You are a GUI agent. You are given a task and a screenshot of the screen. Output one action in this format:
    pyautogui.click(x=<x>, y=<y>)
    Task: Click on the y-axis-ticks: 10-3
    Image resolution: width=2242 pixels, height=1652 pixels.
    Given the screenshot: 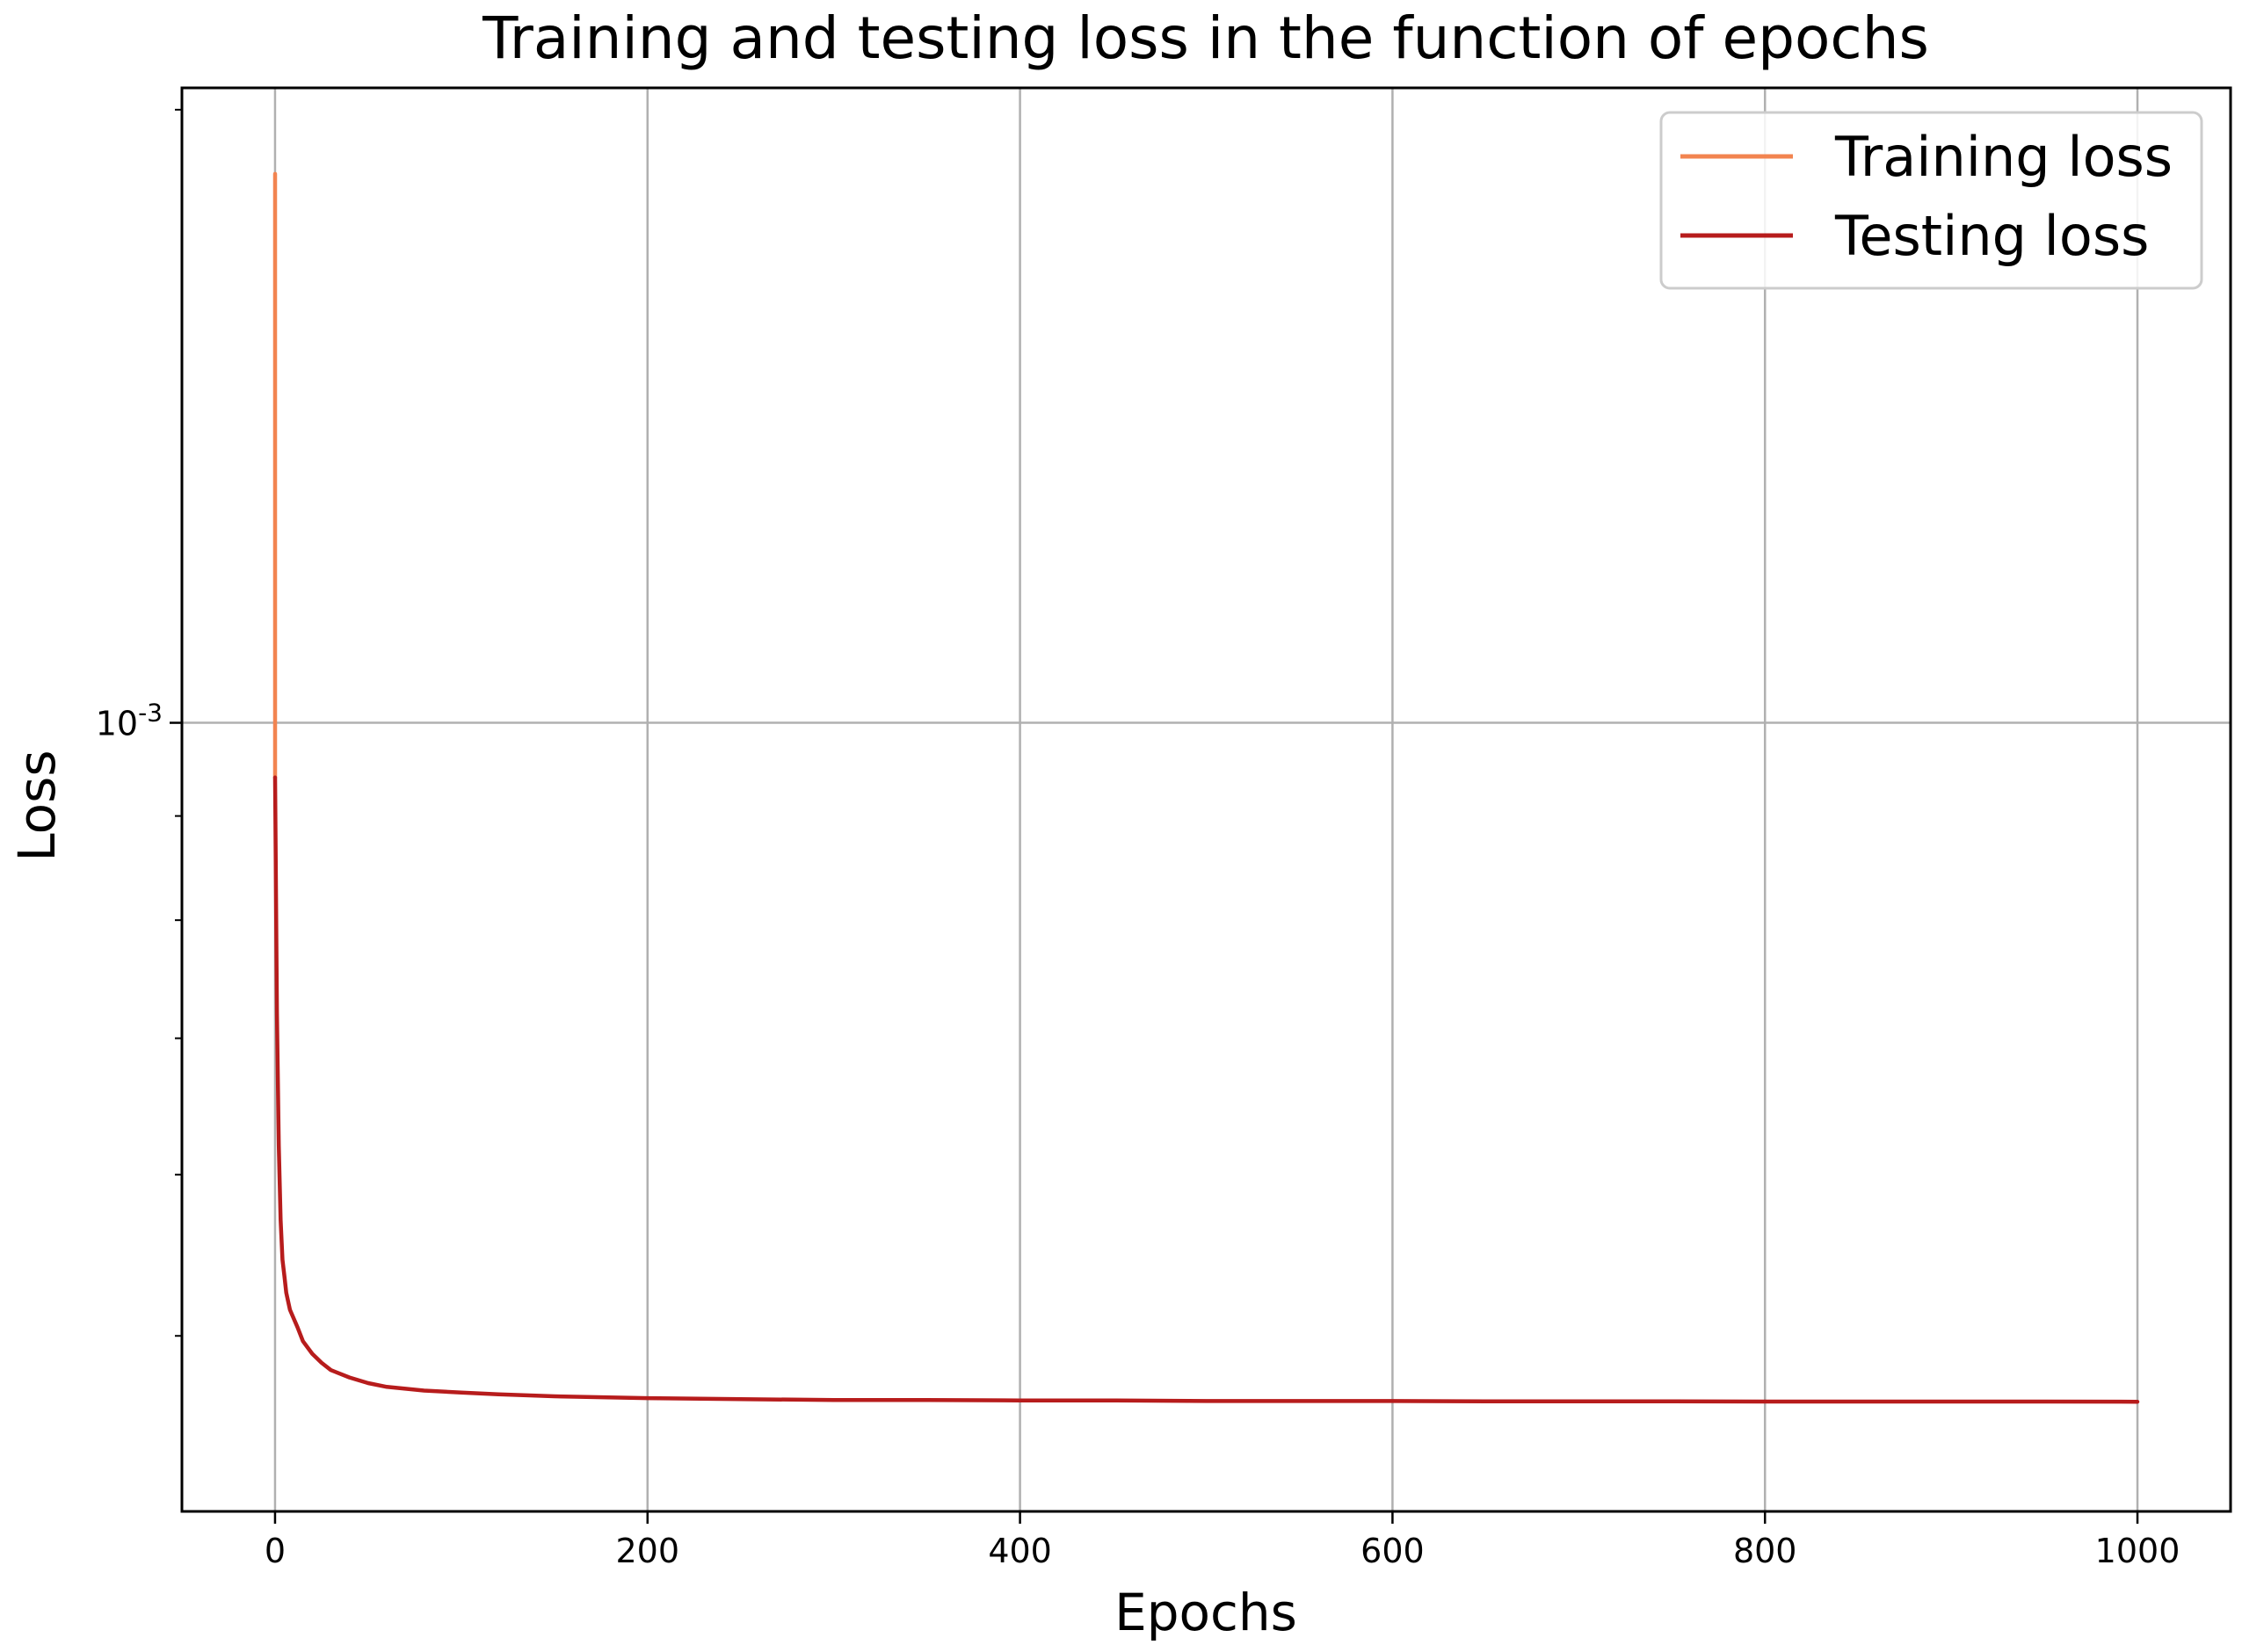 What is the action you would take?
    pyautogui.click(x=139, y=722)
    